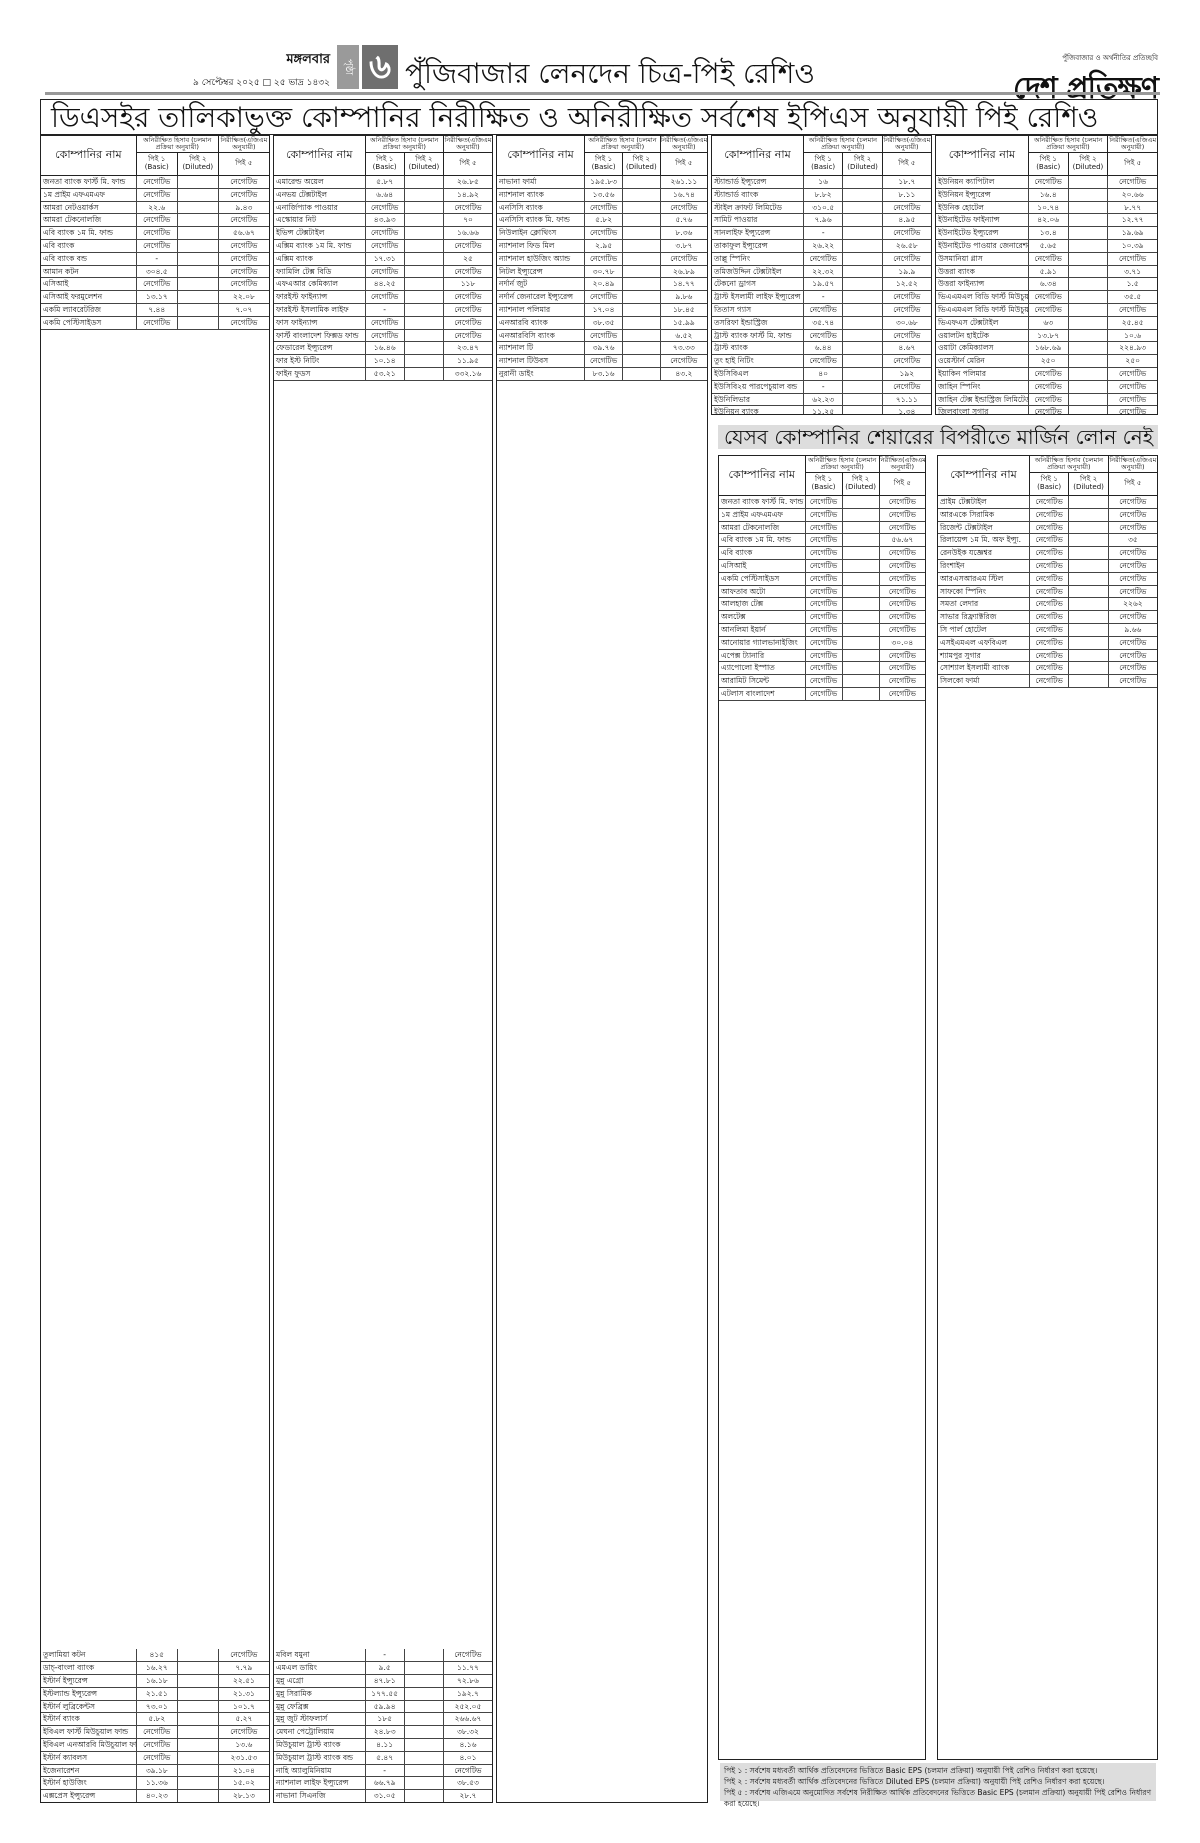 The width and height of the screenshot is (1200, 1843). What do you see at coordinates (683, 348) in the screenshot?
I see `pe5-value: ৭৩.৩৩` at bounding box center [683, 348].